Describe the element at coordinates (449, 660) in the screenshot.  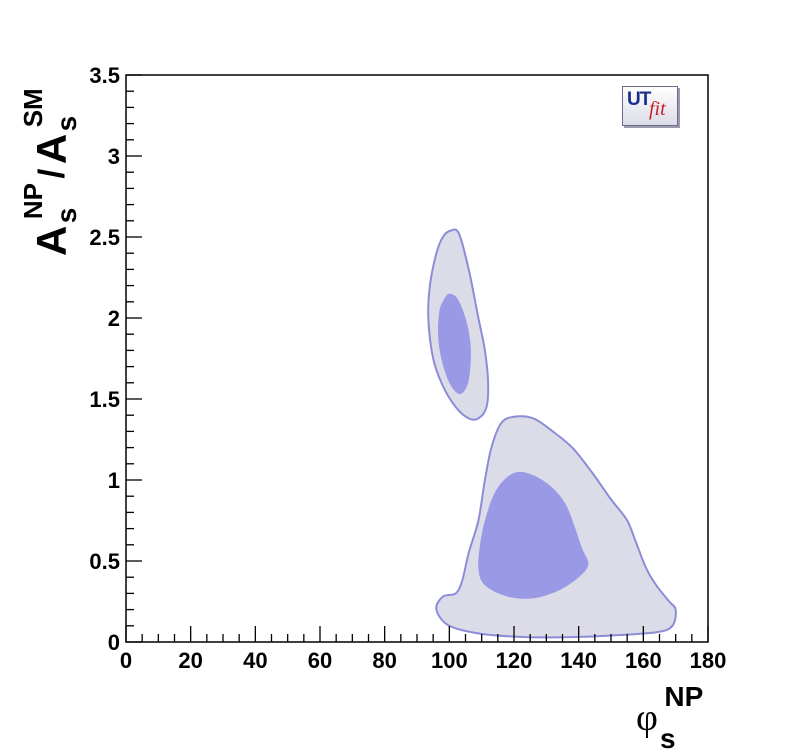
I see `x-tick-label: 100` at that location.